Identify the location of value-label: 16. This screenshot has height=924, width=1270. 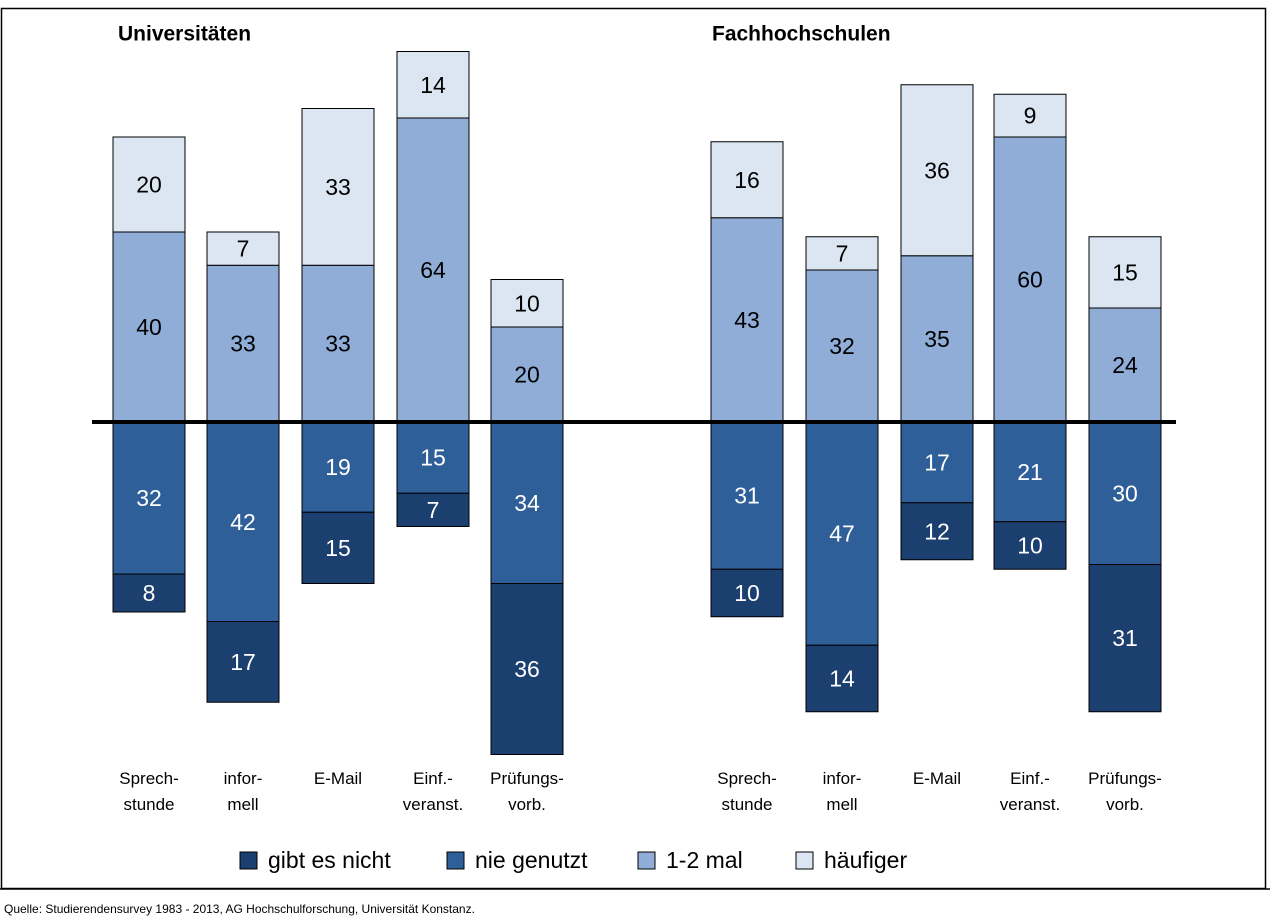
(747, 180).